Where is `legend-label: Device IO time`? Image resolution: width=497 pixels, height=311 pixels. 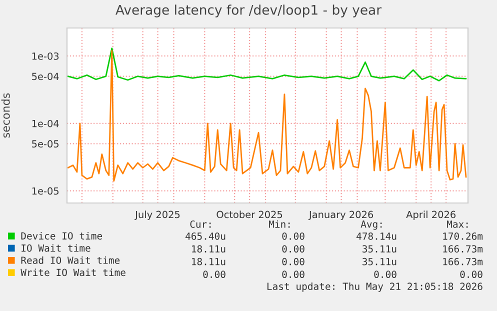
legend-label: Device IO time is located at coordinates (61, 236).